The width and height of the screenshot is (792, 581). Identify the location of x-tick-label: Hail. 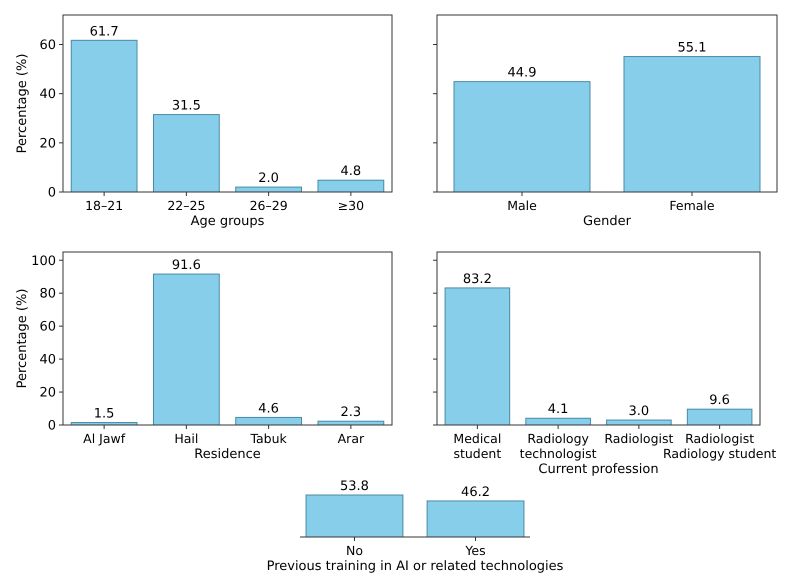
(186, 438).